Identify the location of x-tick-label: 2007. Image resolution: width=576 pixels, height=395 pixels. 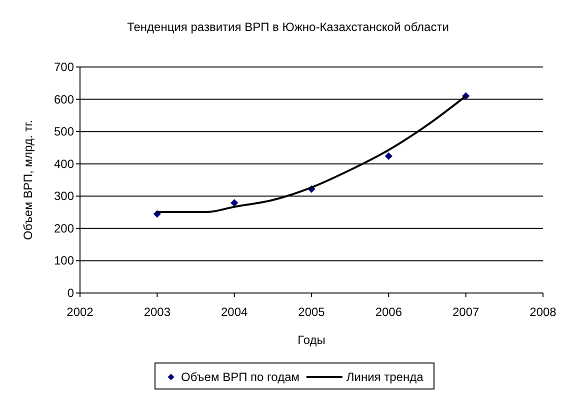
(466, 312).